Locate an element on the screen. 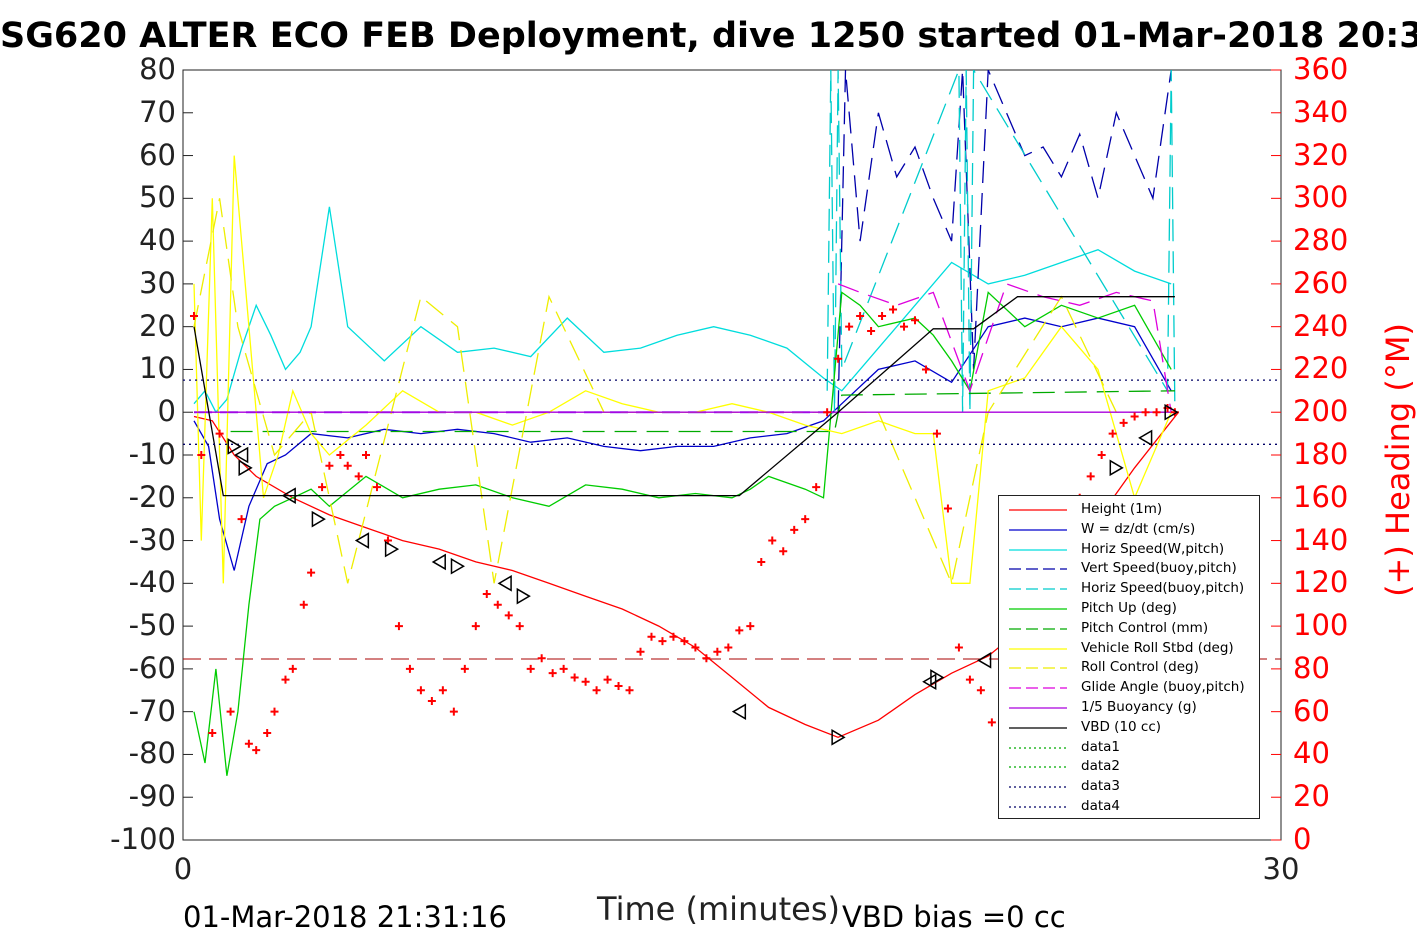 The width and height of the screenshot is (1417, 945). legend-item: Horiz Speed(W,pitch) is located at coordinates (1130, 550).